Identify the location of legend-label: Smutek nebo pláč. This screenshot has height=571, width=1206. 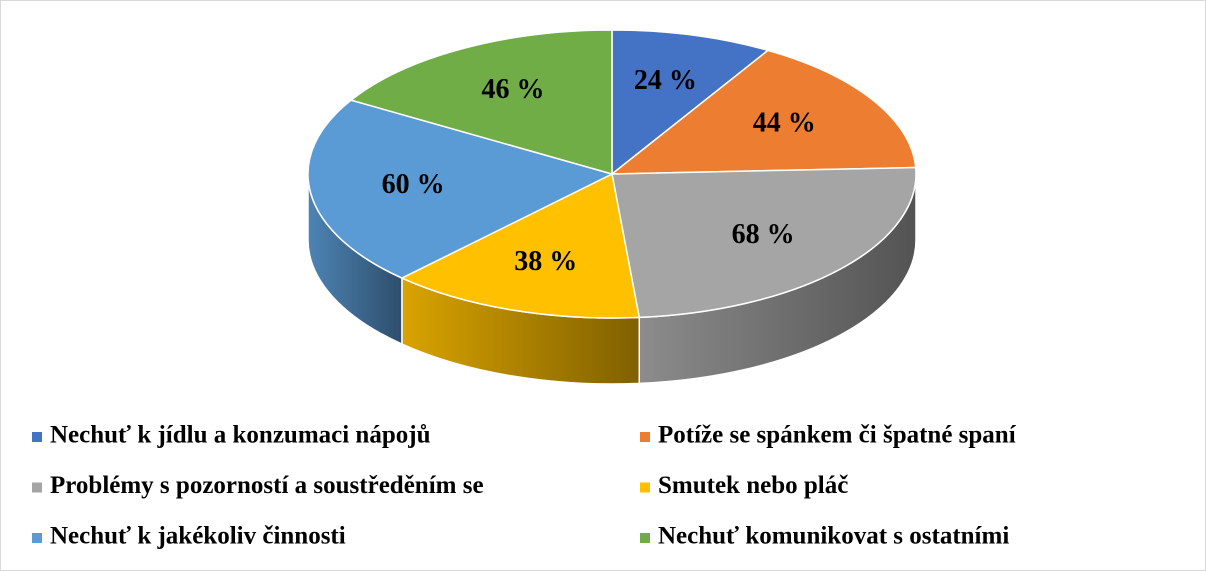
(753, 485).